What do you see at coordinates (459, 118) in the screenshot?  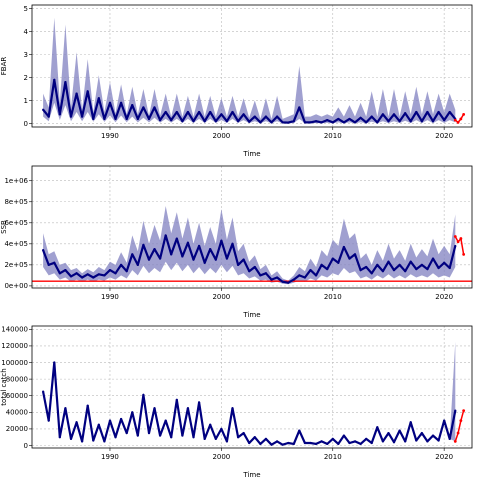 I see `projection-line` at bounding box center [459, 118].